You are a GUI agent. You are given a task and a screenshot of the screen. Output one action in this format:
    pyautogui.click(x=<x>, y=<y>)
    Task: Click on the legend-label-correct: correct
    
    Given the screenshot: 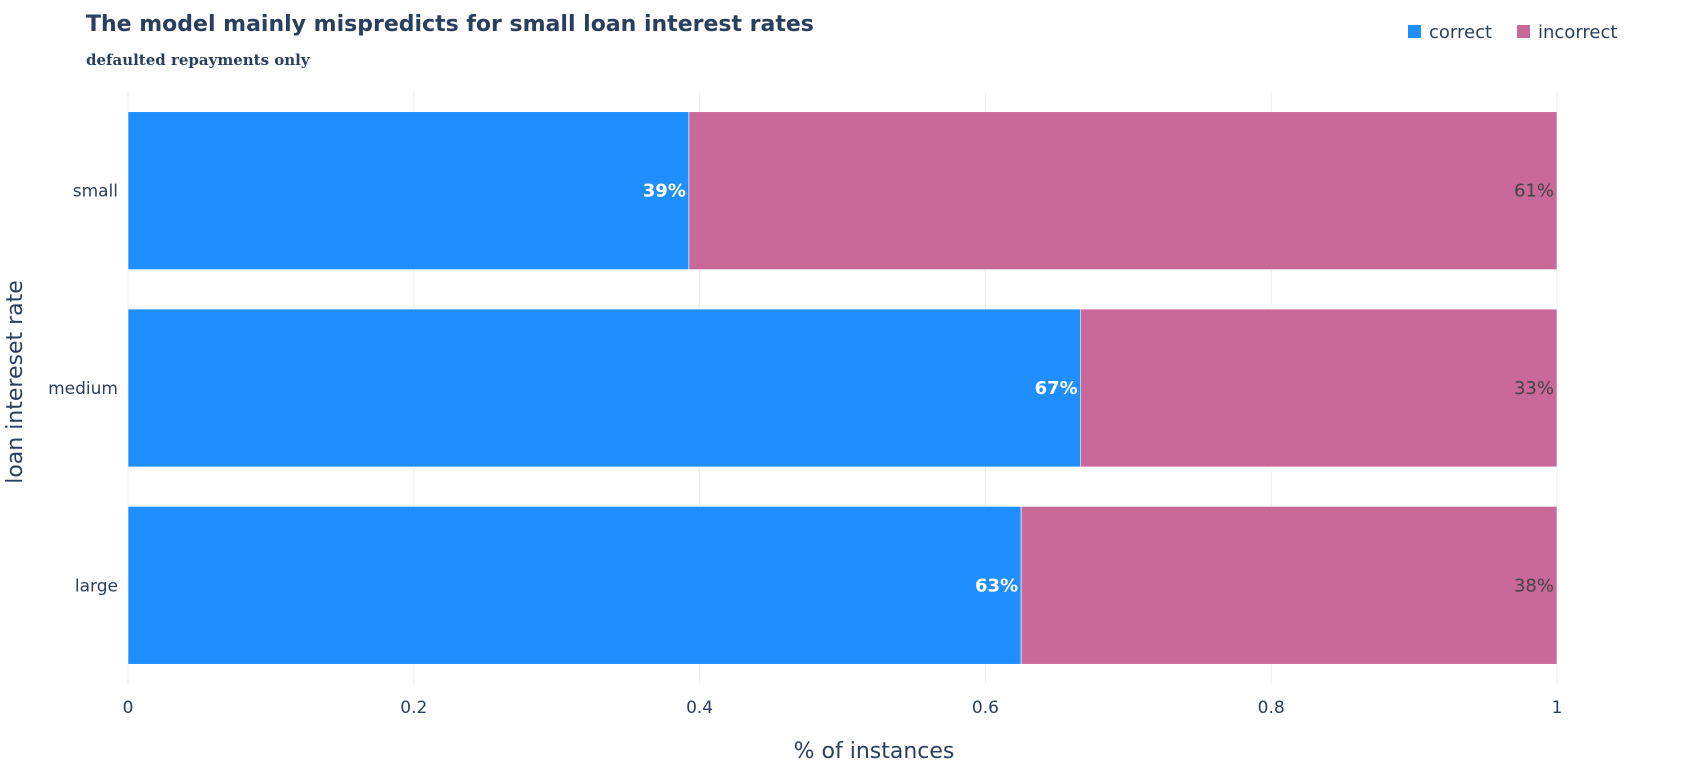 What is the action you would take?
    pyautogui.click(x=1460, y=32)
    